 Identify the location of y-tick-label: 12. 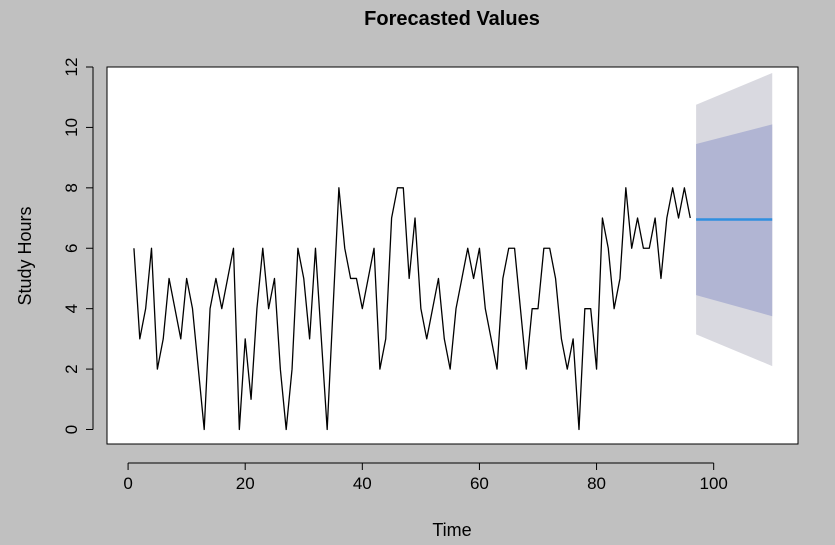
(71, 67).